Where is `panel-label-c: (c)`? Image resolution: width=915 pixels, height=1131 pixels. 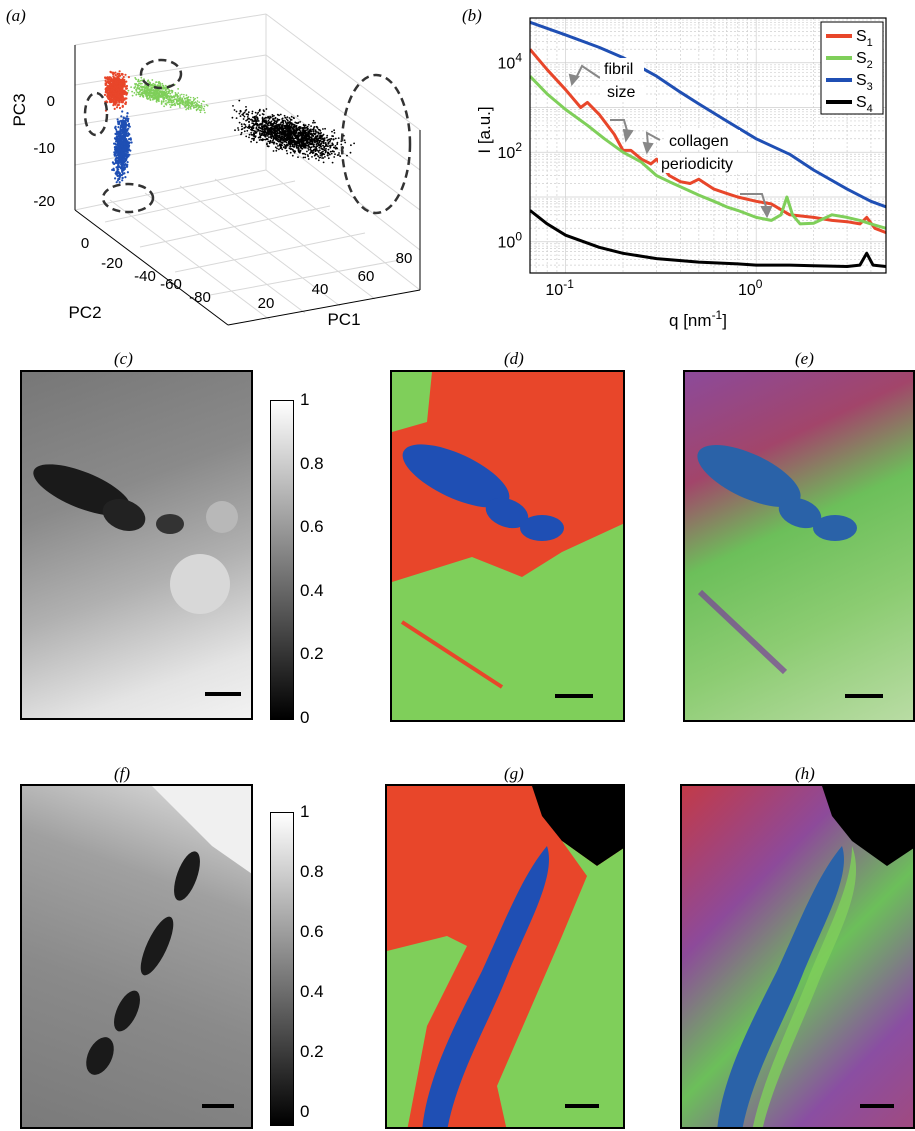 panel-label-c: (c) is located at coordinates (123, 358).